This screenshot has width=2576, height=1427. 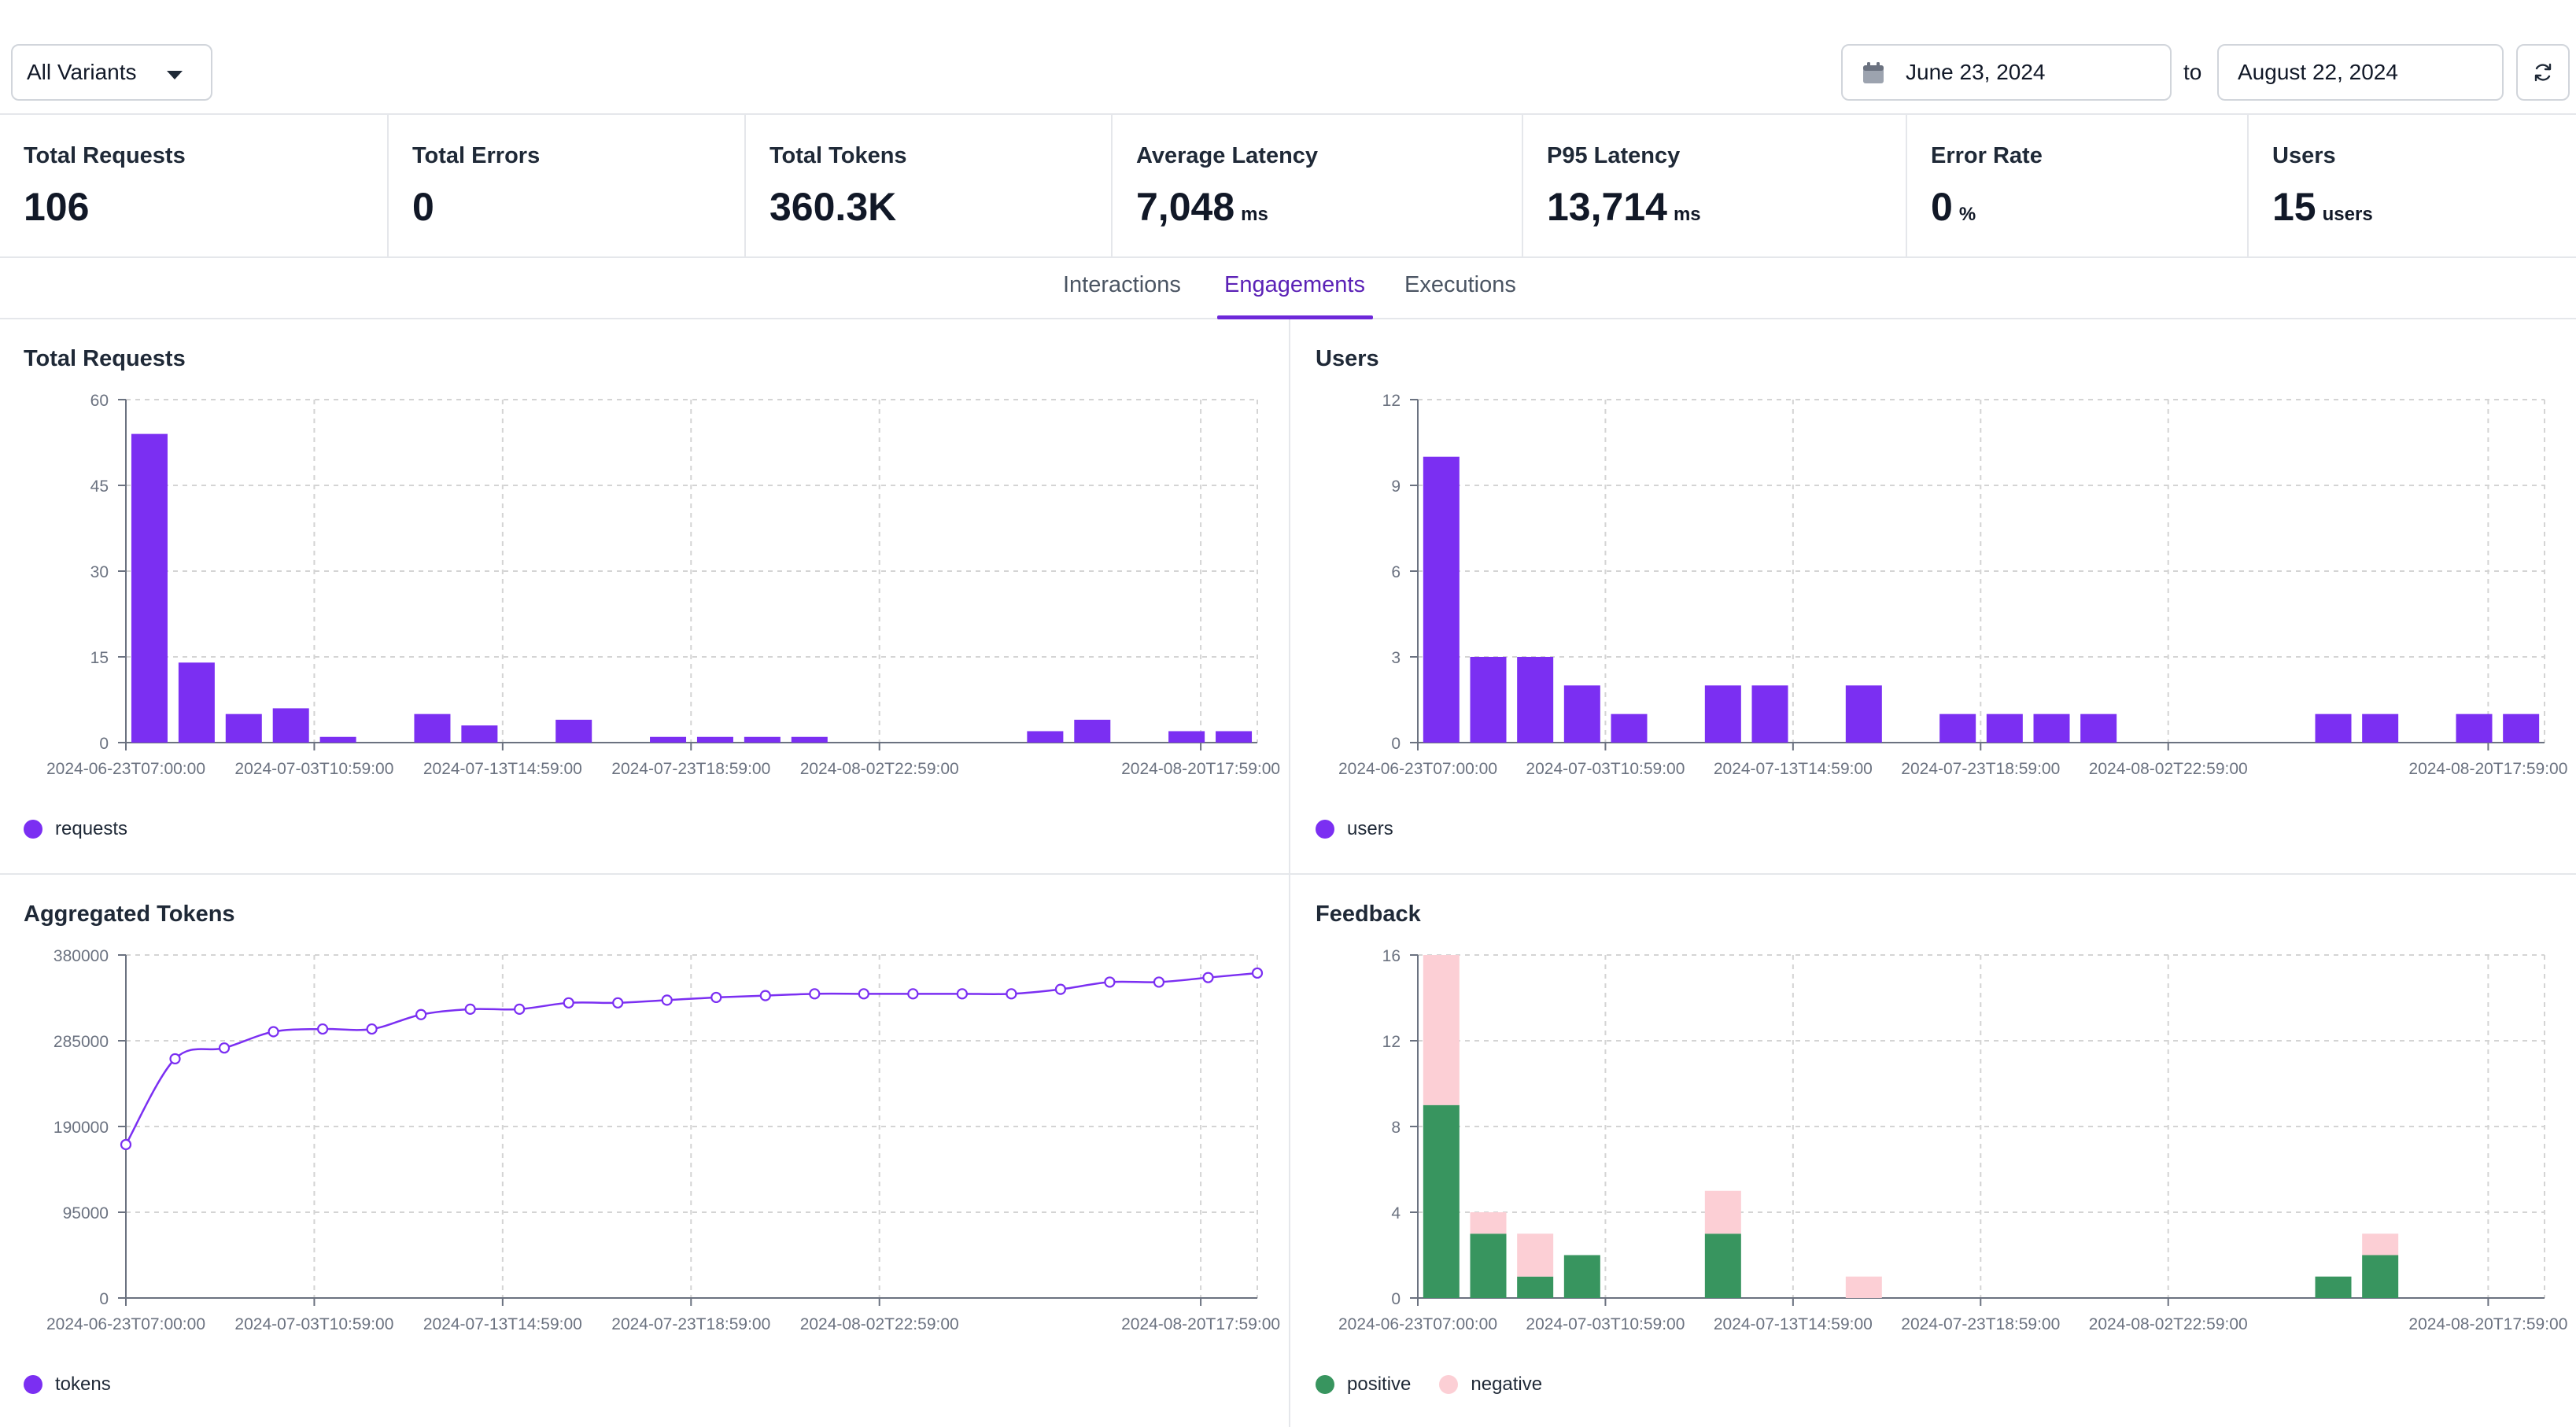 I want to click on legend-feedback: positive negative, so click(x=1443, y=1385).